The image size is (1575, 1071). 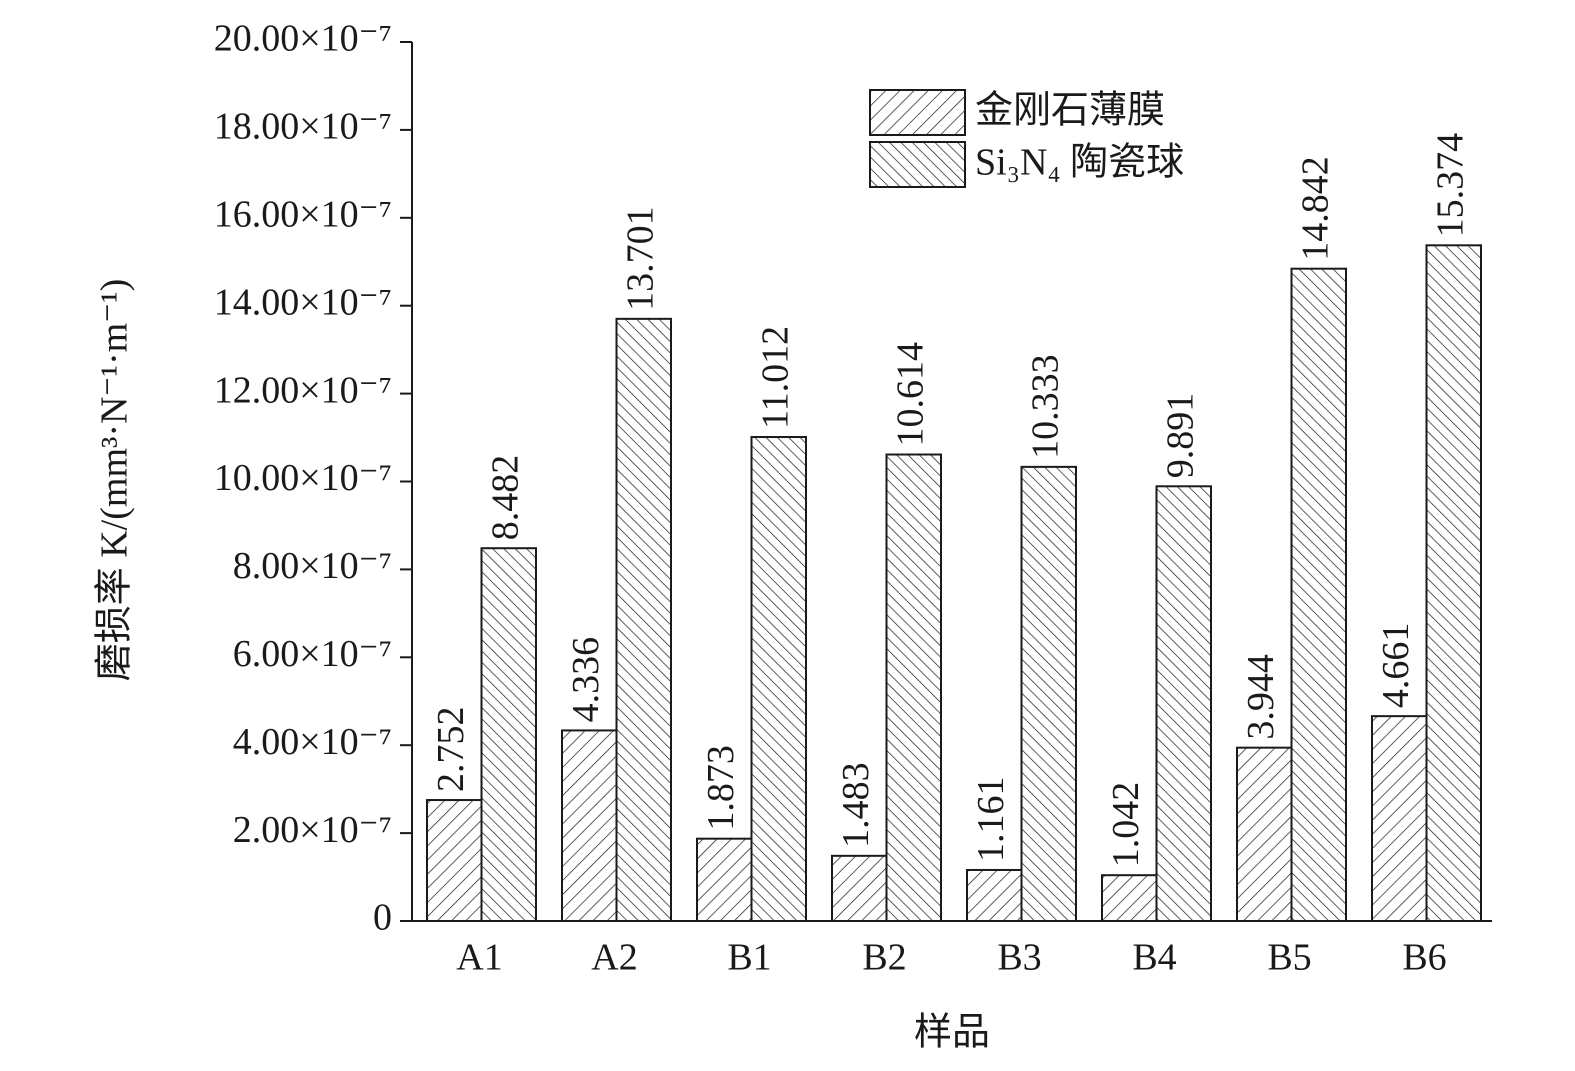 I want to click on y-tick-label: 2.00×10⁻⁷, so click(x=312, y=830).